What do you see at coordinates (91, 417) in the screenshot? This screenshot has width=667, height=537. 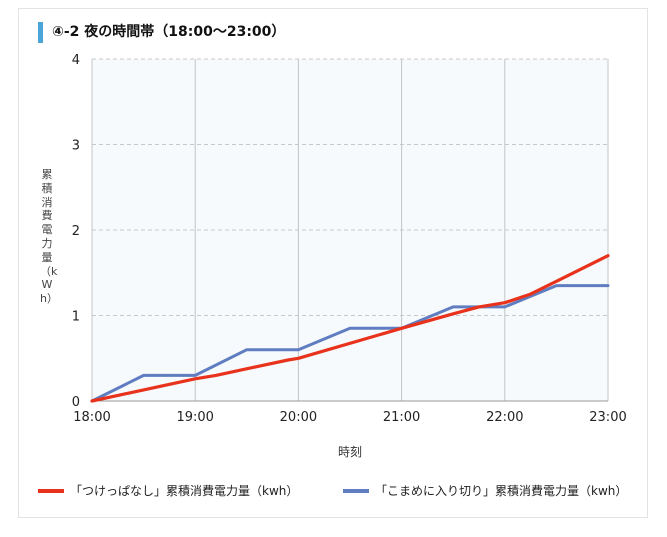 I see `x-tick-label: 18:00` at bounding box center [91, 417].